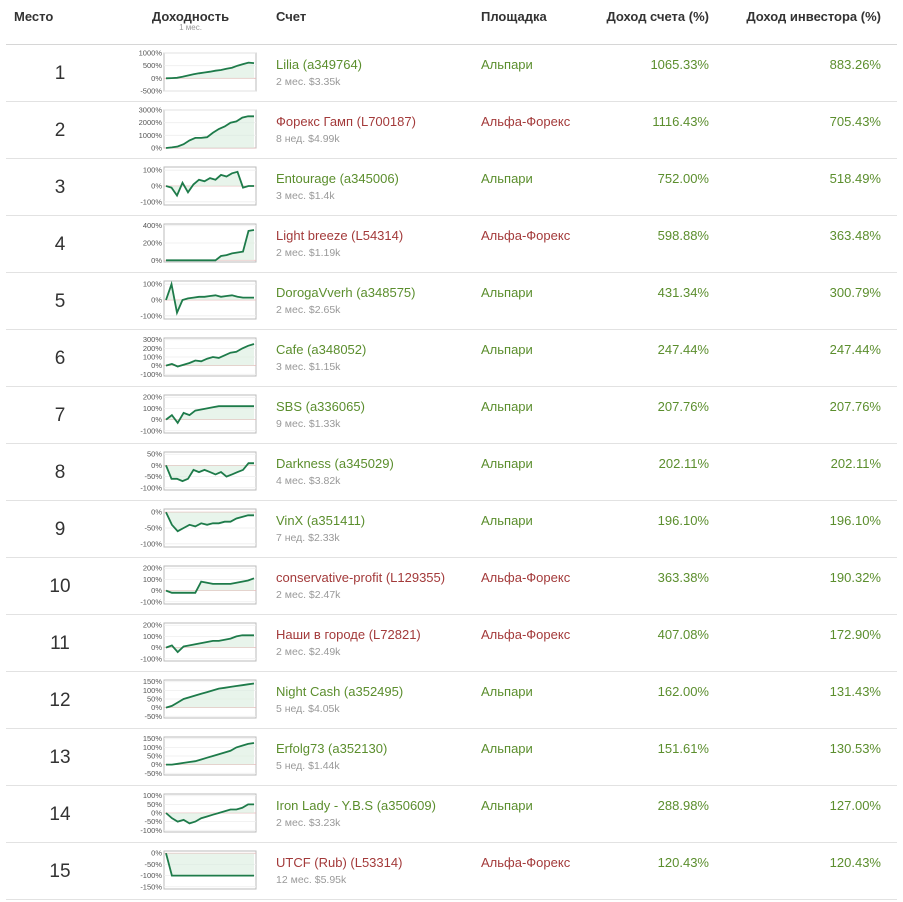 The width and height of the screenshot is (903, 902). What do you see at coordinates (321, 349) in the screenshot?
I see `account-name-link: Cafe (a348052)` at bounding box center [321, 349].